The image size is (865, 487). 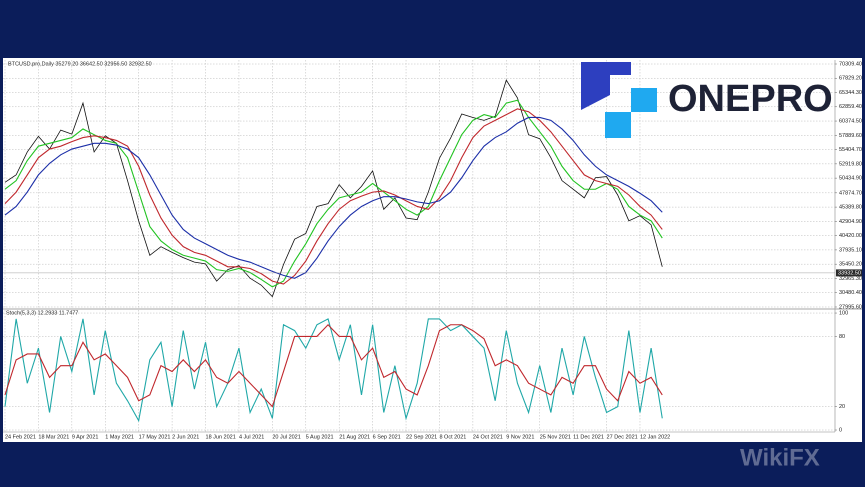 I want to click on y-tick-label: 35450.20, so click(x=850, y=265).